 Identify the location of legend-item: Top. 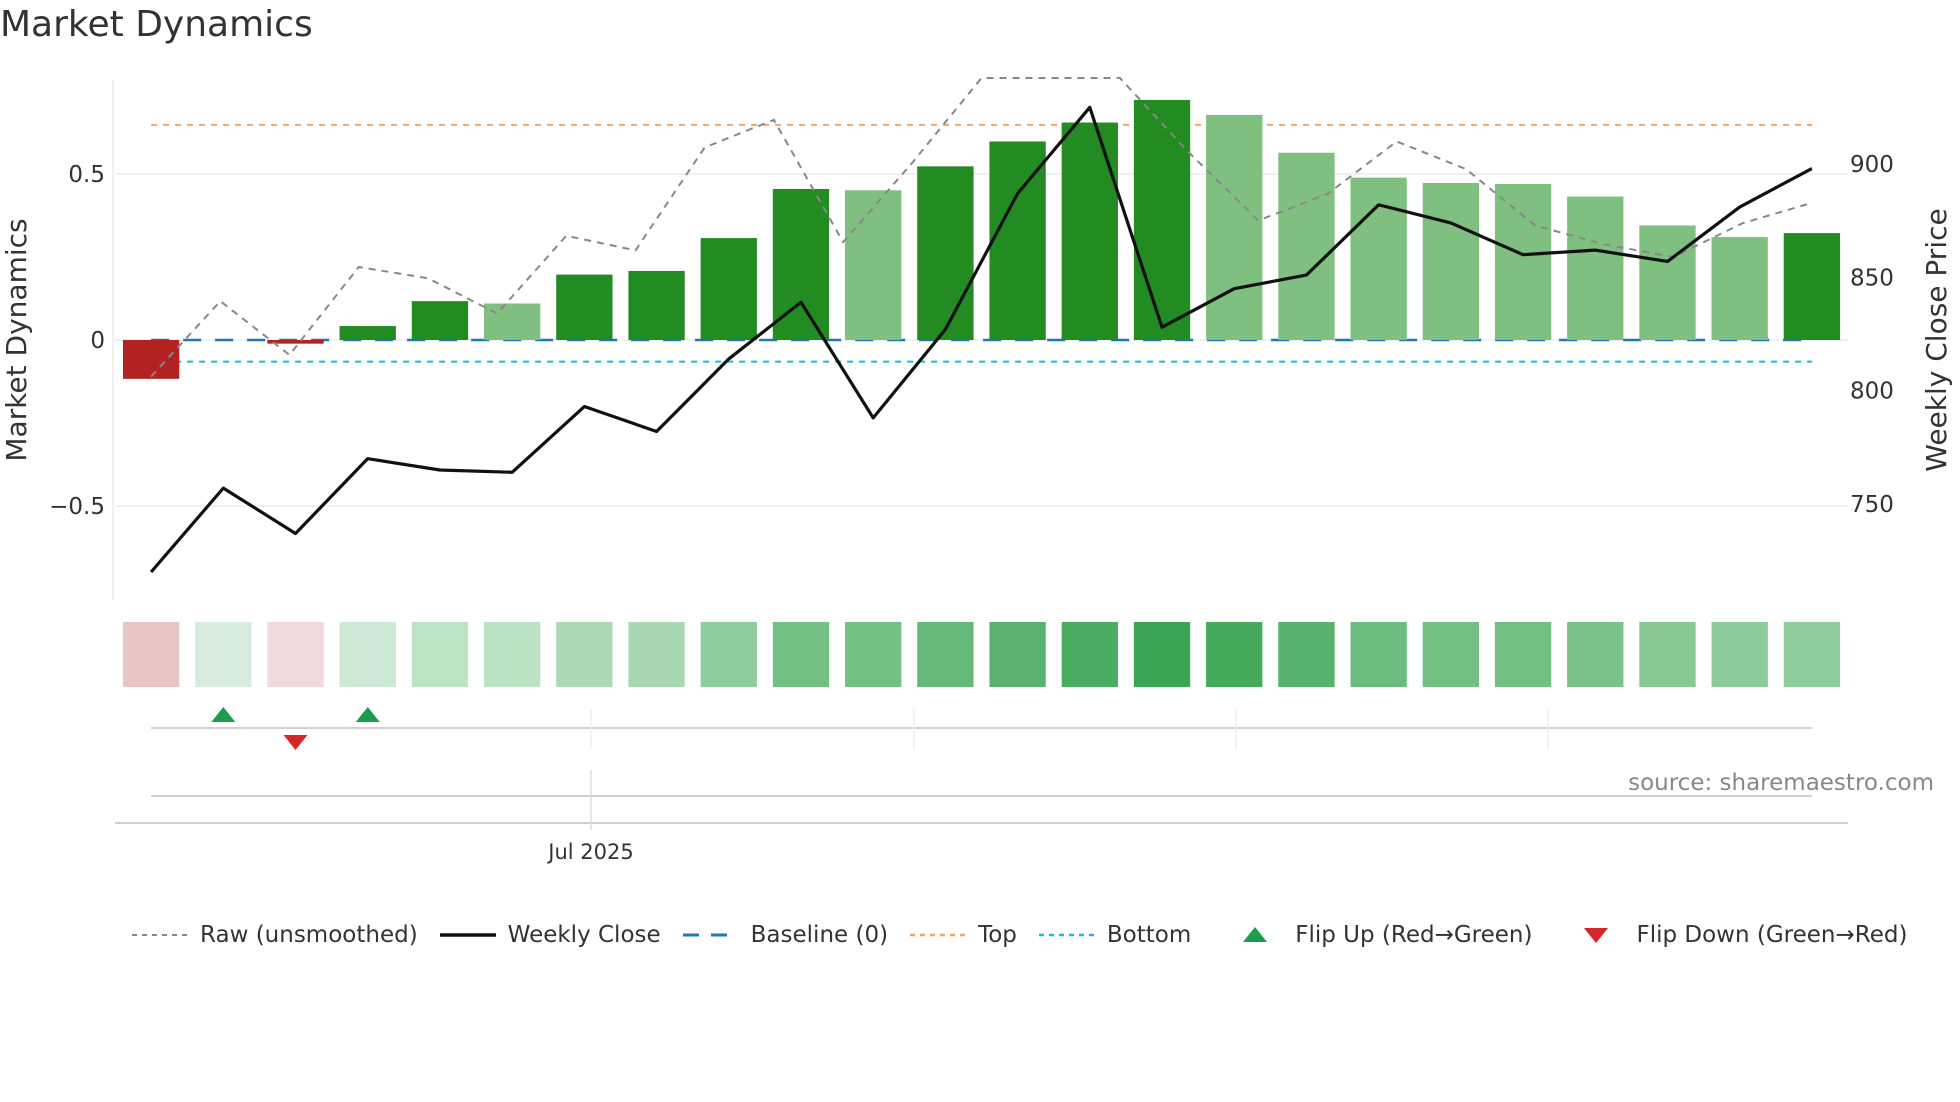
(962, 935).